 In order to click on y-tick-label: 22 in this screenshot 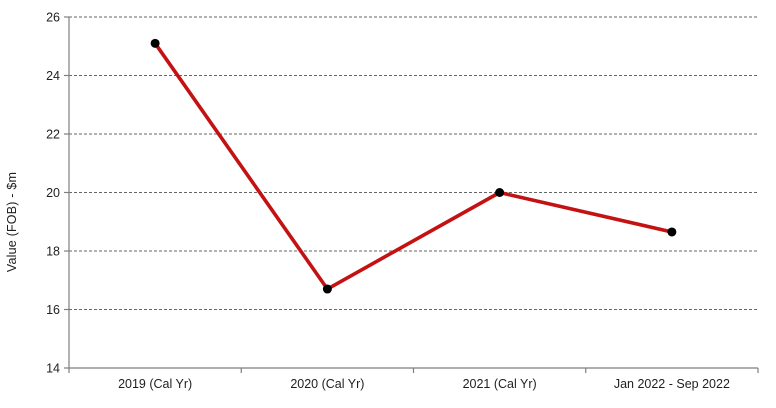, I will do `click(53, 135)`.